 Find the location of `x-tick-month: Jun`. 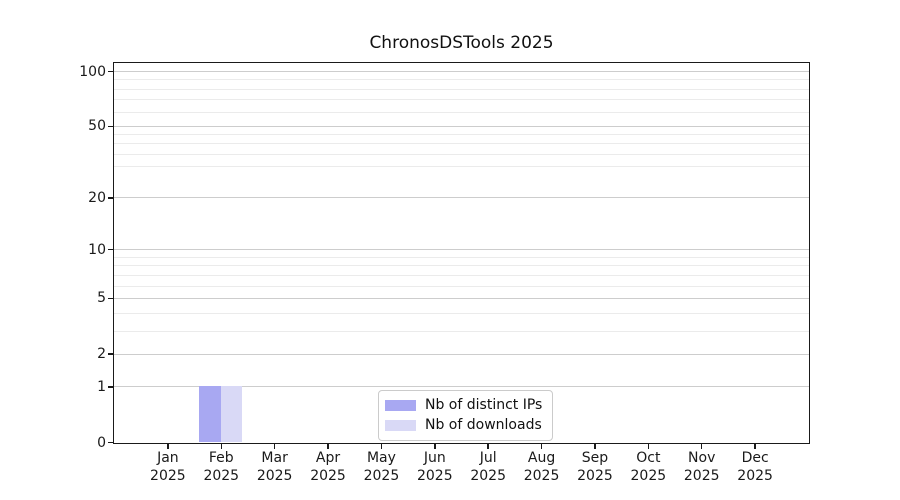

x-tick-month: Jun is located at coordinates (434, 458).